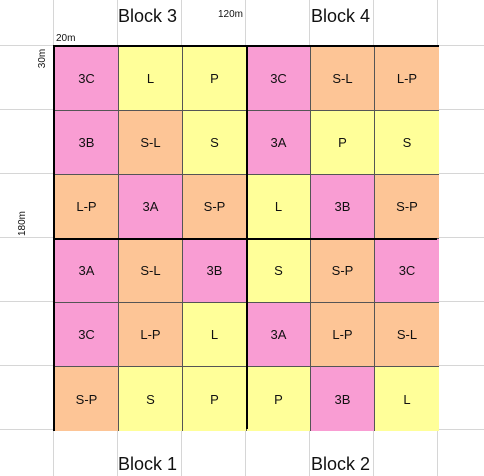  I want to click on block-label-top-left: Block 3, so click(148, 16).